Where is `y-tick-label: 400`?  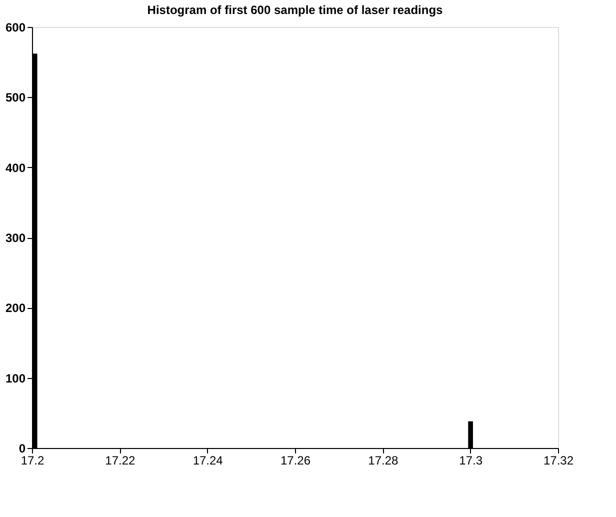 y-tick-label: 400 is located at coordinates (15, 167).